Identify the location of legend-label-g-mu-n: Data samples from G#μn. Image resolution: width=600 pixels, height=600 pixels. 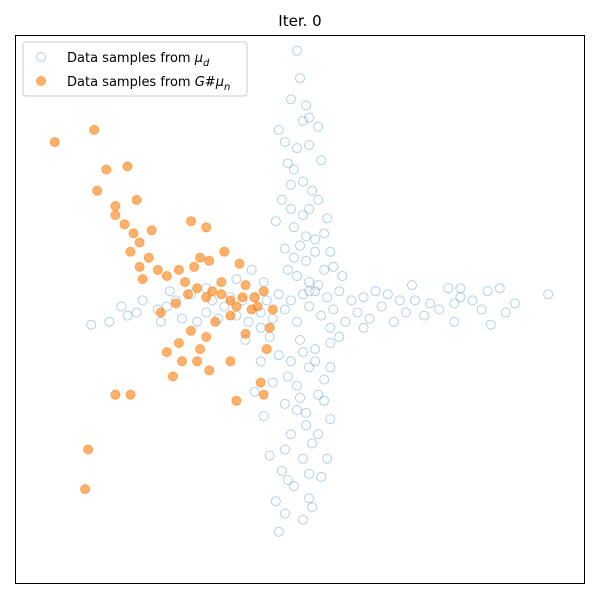
(148, 84).